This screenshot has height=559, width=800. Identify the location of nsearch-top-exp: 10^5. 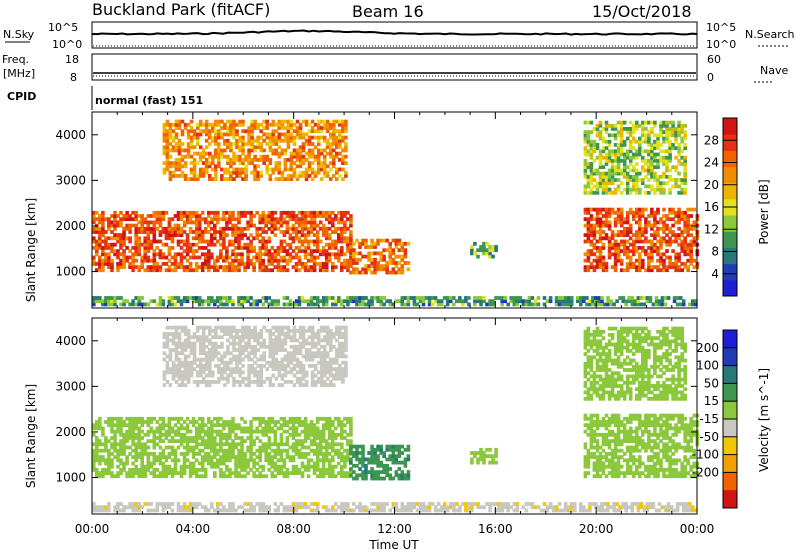
(721, 27).